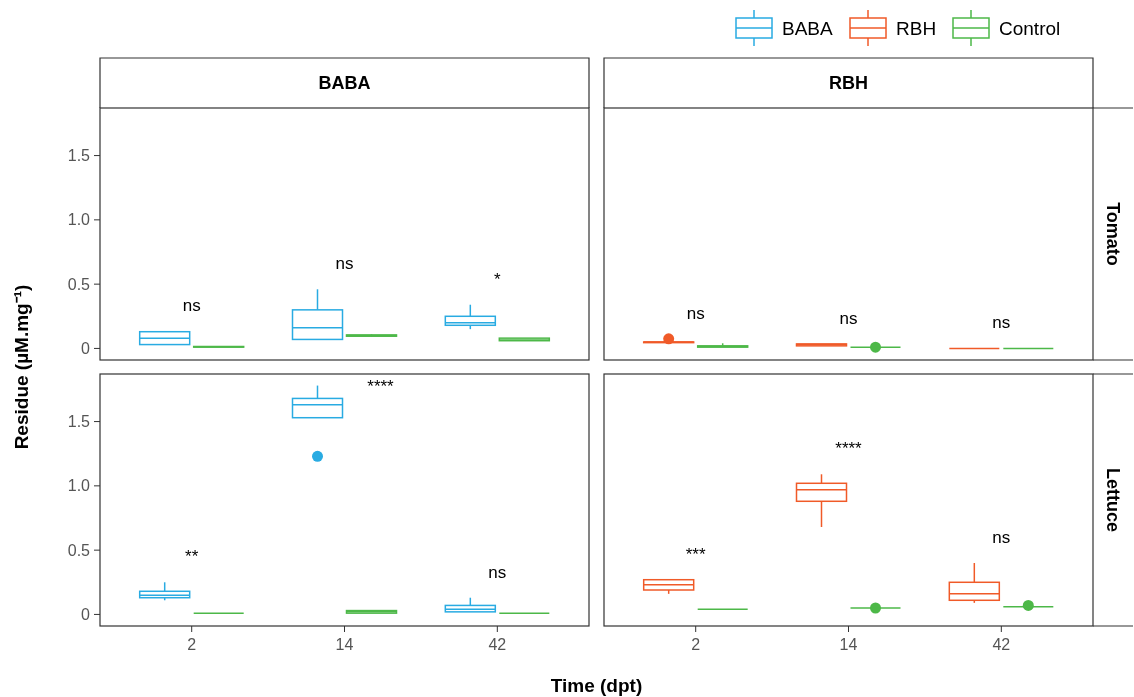 This screenshot has width=1134, height=697. What do you see at coordinates (596, 685) in the screenshot?
I see `x-axis-title: Time (dpt)` at bounding box center [596, 685].